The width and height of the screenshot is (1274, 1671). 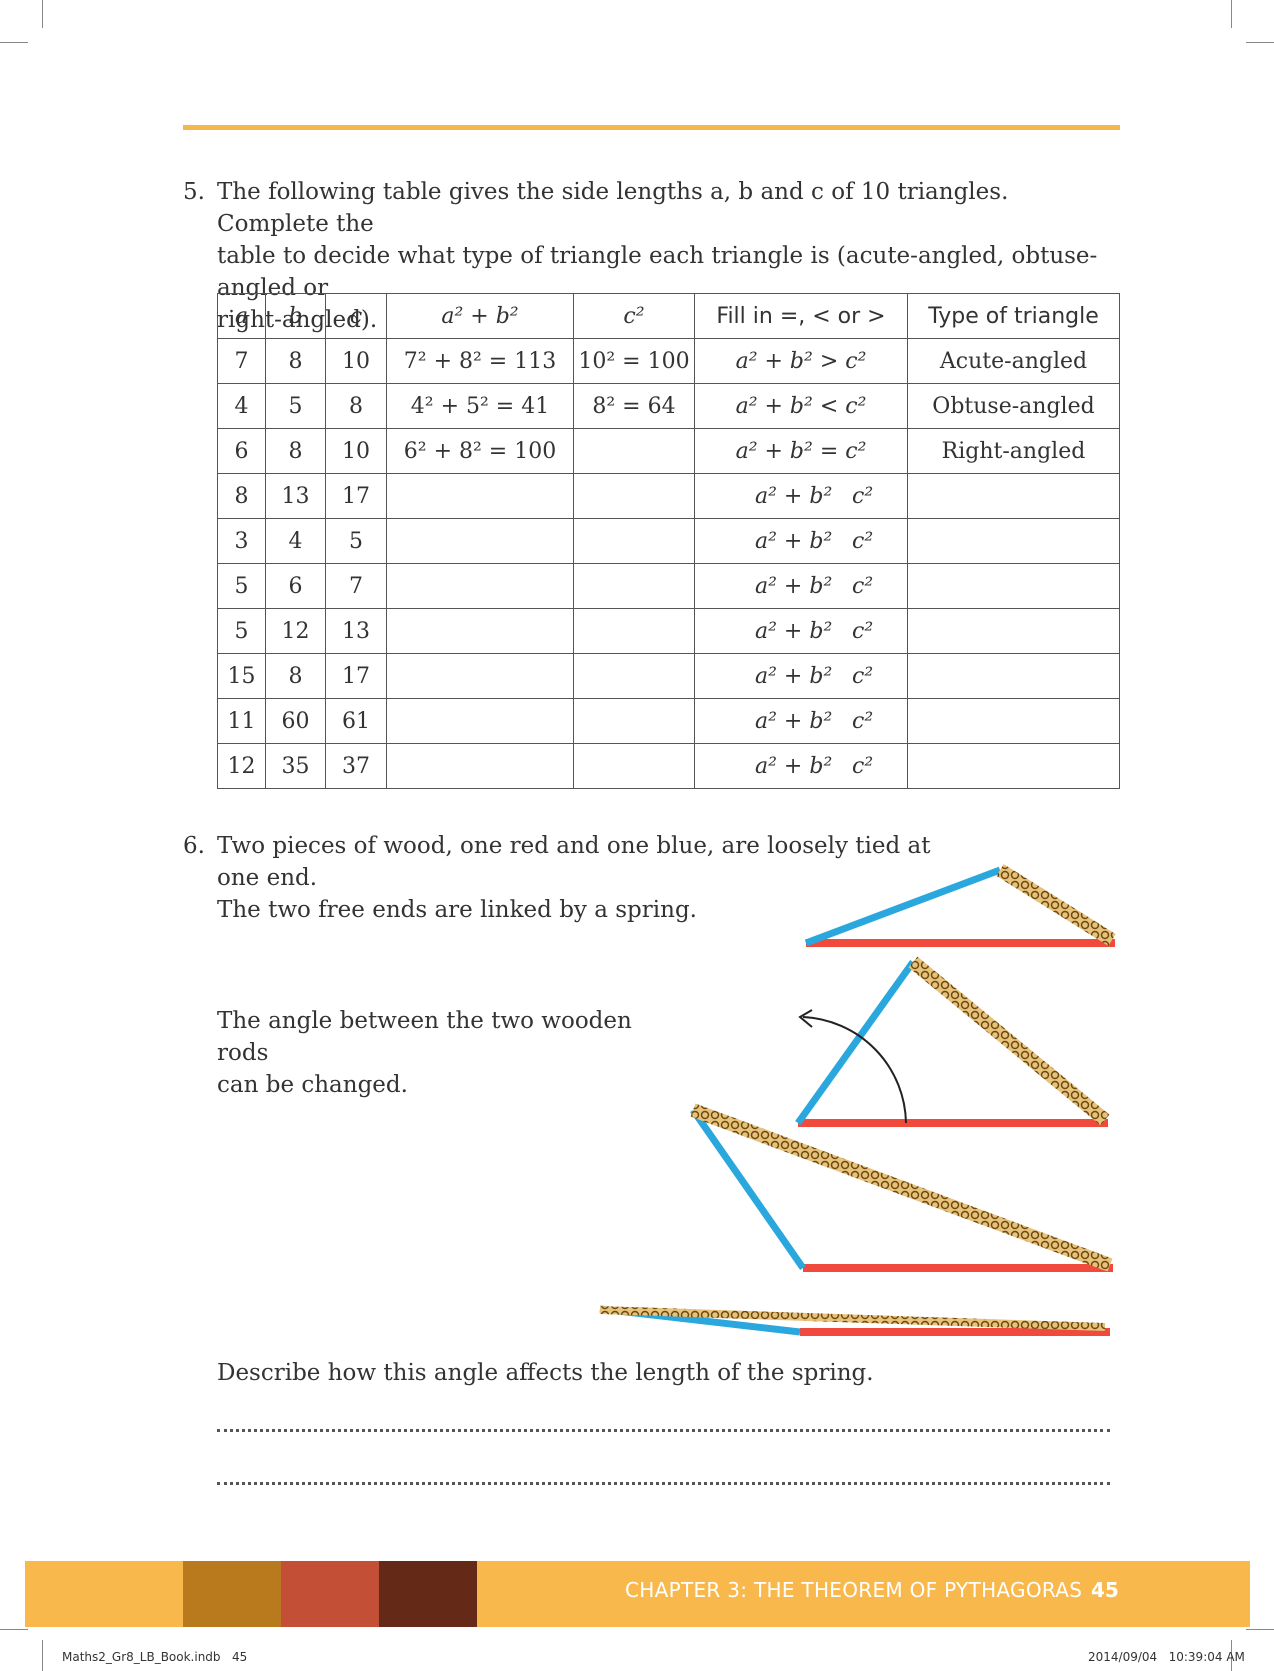 What do you see at coordinates (241, 541) in the screenshot?
I see `cell-a: 3` at bounding box center [241, 541].